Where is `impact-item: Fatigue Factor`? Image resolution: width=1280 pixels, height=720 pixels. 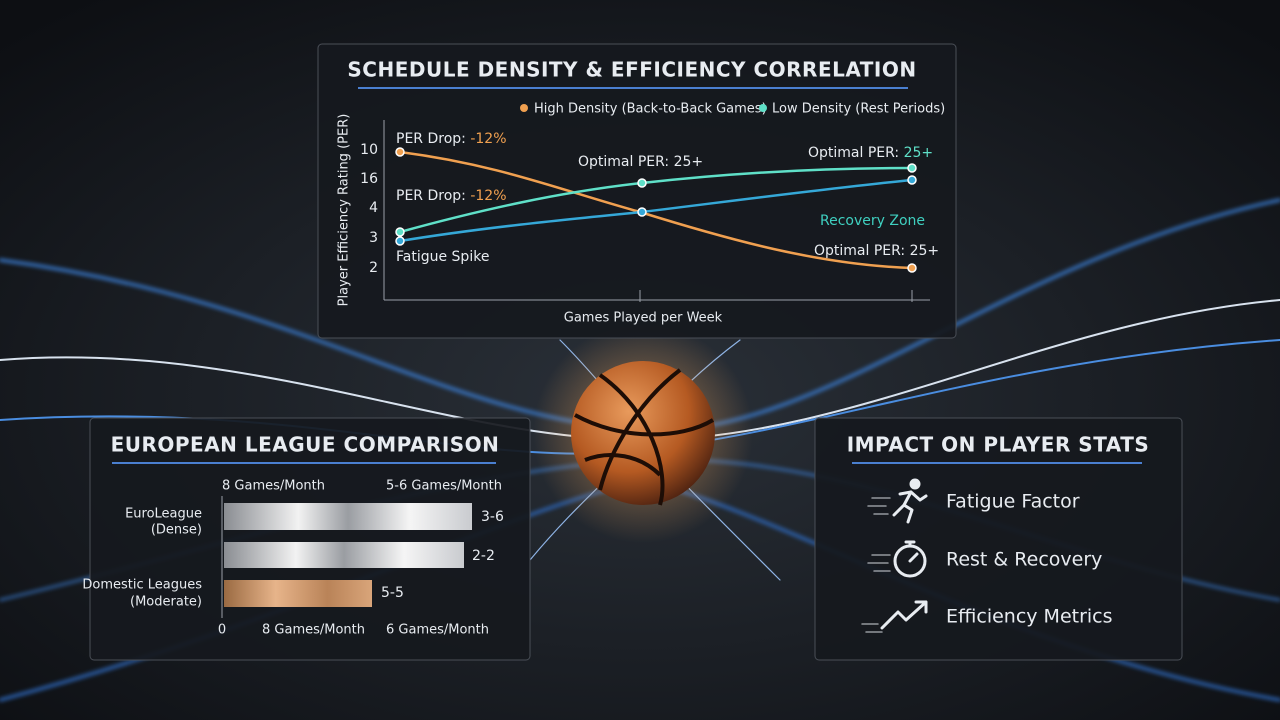
impact-item: Fatigue Factor is located at coordinates (1013, 502).